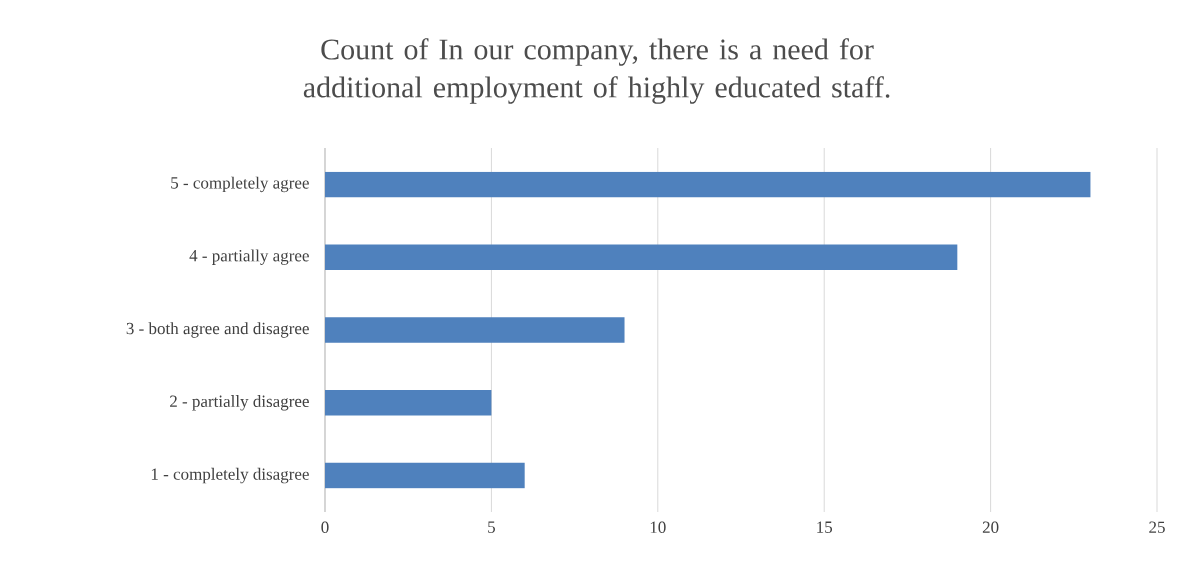 The image size is (1194, 579). Describe the element at coordinates (217, 330) in the screenshot. I see `y-tick-label: 3 - both agree and disagree` at that location.